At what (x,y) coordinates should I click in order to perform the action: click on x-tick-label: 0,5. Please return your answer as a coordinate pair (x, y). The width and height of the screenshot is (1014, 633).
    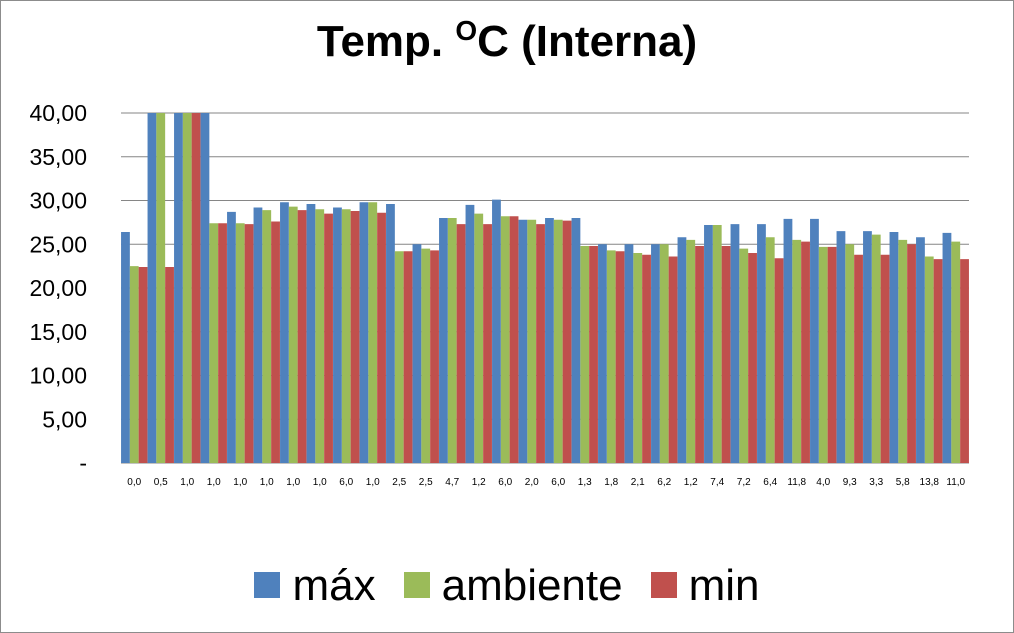
    Looking at the image, I should click on (161, 482).